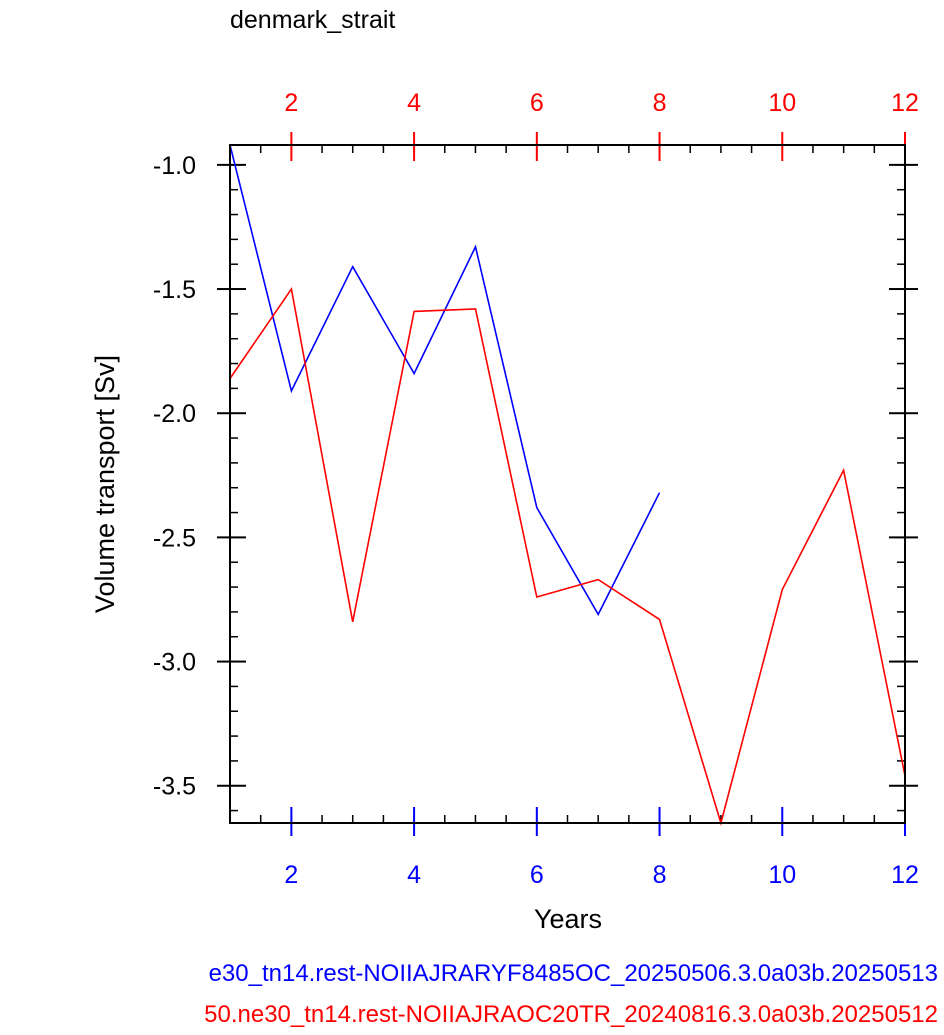  I want to click on y-tick-label: -2.5, so click(174, 538).